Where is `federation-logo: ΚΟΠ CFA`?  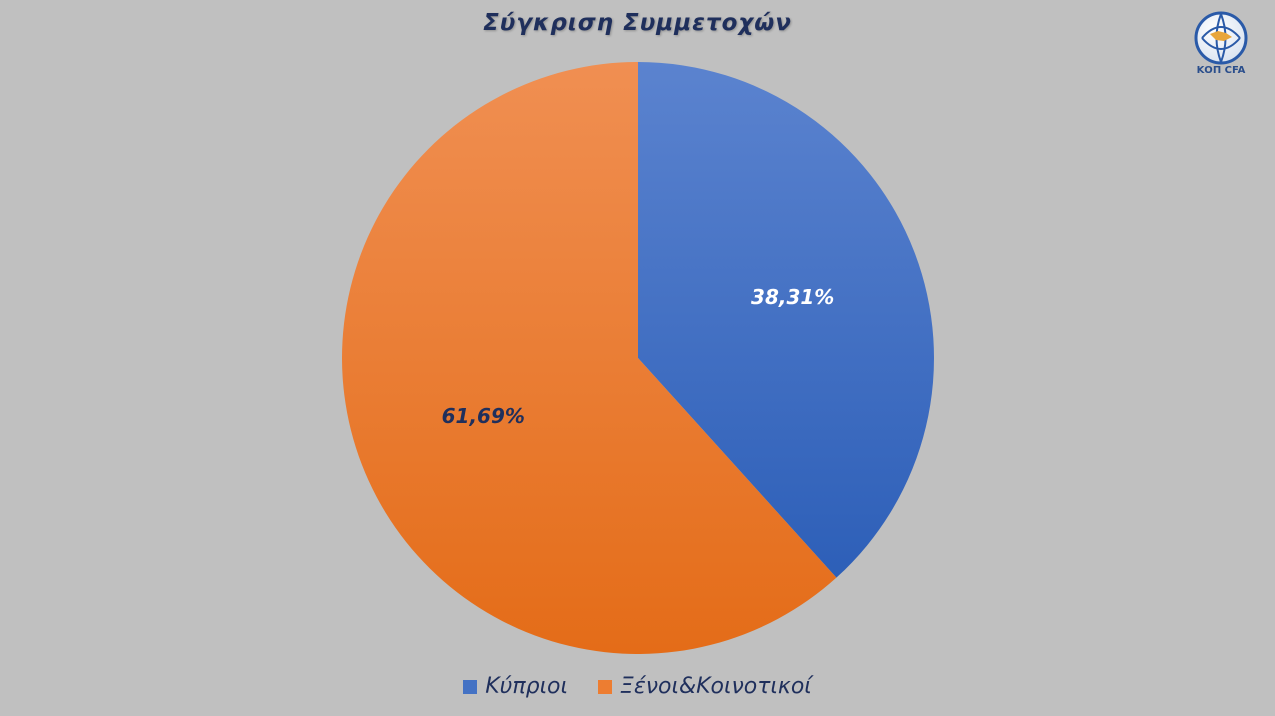 federation-logo: ΚΟΠ CFA is located at coordinates (1221, 44).